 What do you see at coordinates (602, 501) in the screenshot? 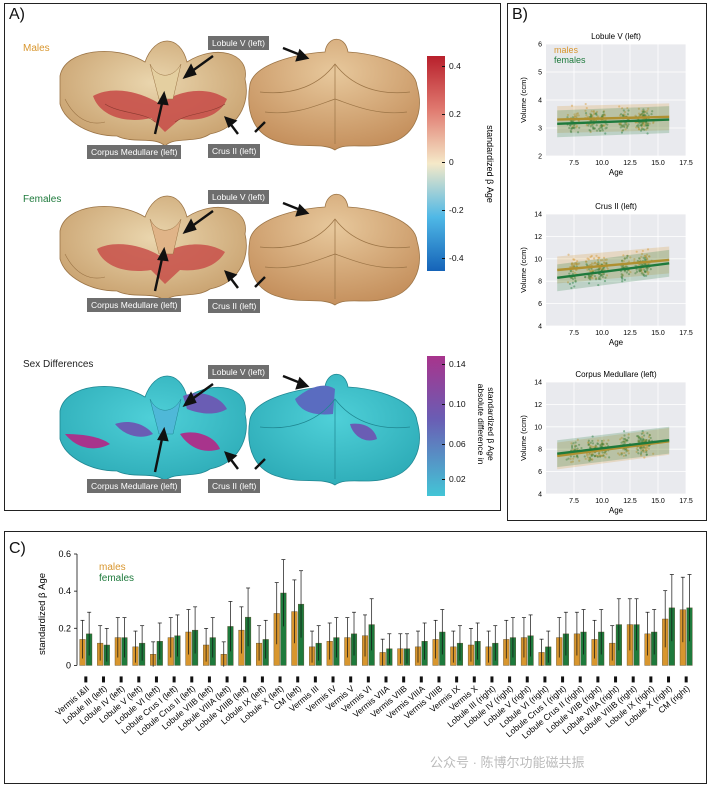
I see `x-tick-label: 10.0` at bounding box center [602, 501].